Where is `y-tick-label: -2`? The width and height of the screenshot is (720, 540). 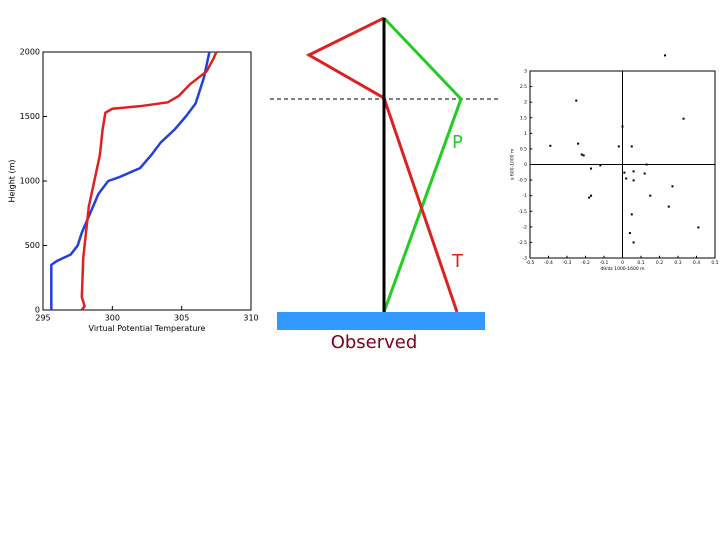
y-tick-label: -2 is located at coordinates (525, 227).